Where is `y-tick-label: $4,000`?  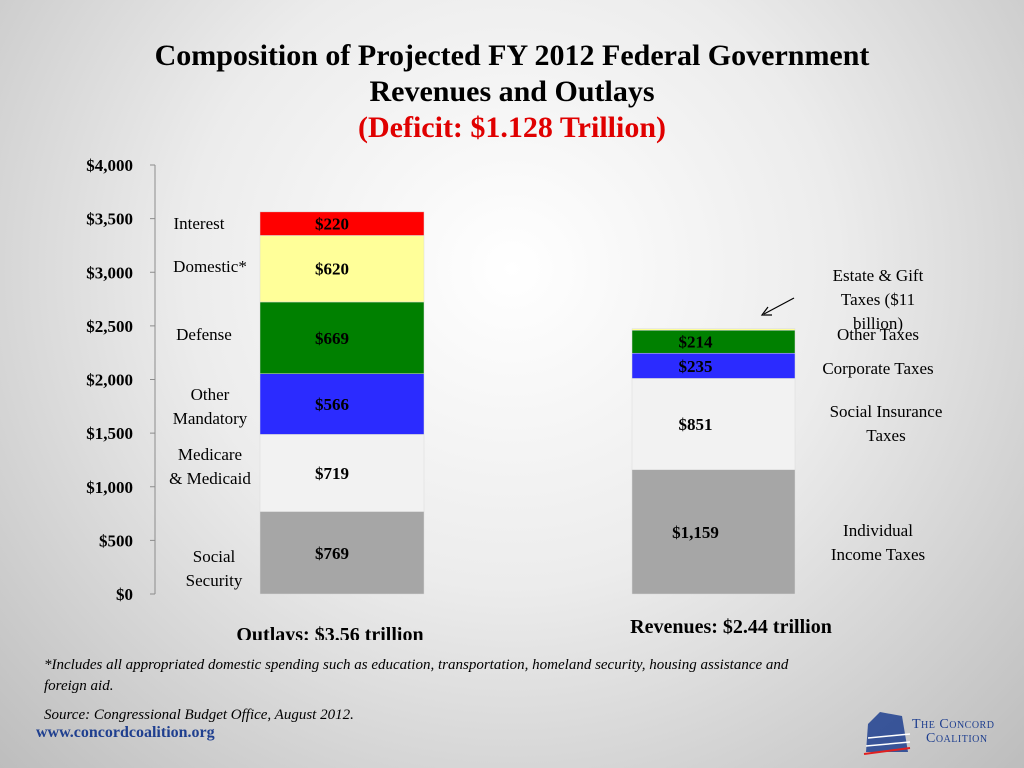
y-tick-label: $4,000 is located at coordinates (109, 165).